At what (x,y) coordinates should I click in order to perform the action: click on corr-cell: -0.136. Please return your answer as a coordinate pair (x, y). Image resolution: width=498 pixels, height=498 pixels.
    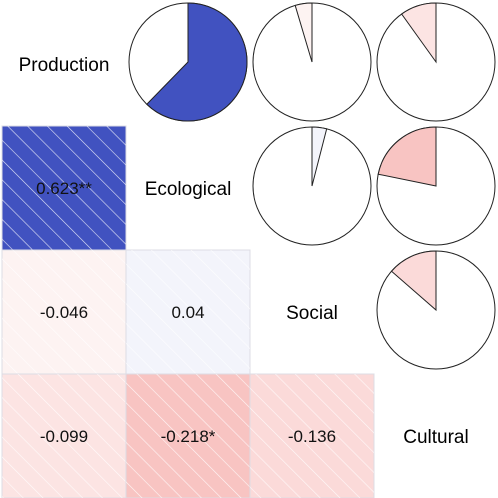
    Looking at the image, I should click on (312, 435).